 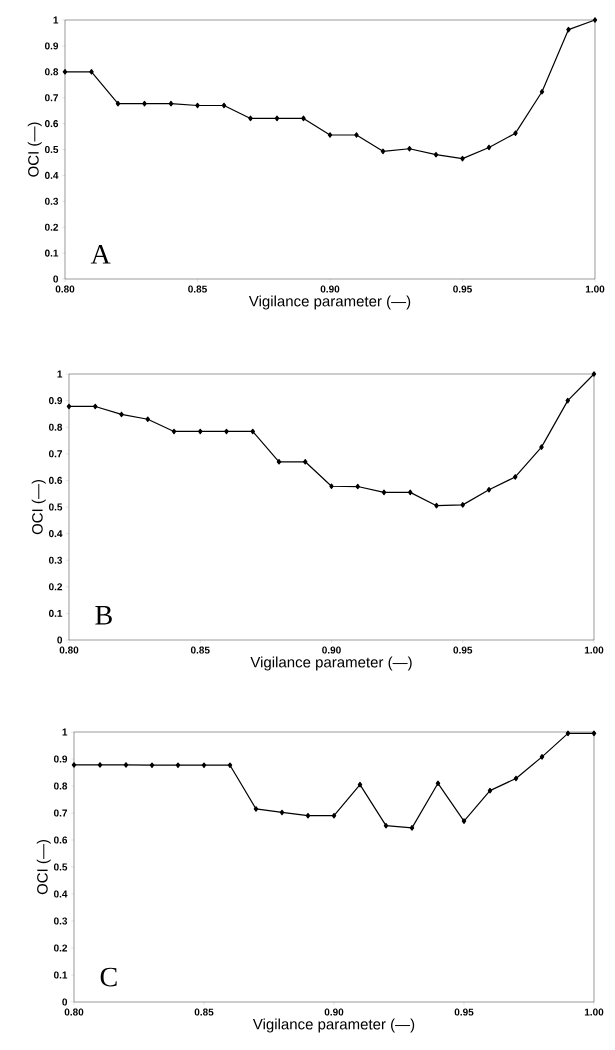 What do you see at coordinates (60, 786) in the screenshot?
I see `y-tick-label: 0.8` at bounding box center [60, 786].